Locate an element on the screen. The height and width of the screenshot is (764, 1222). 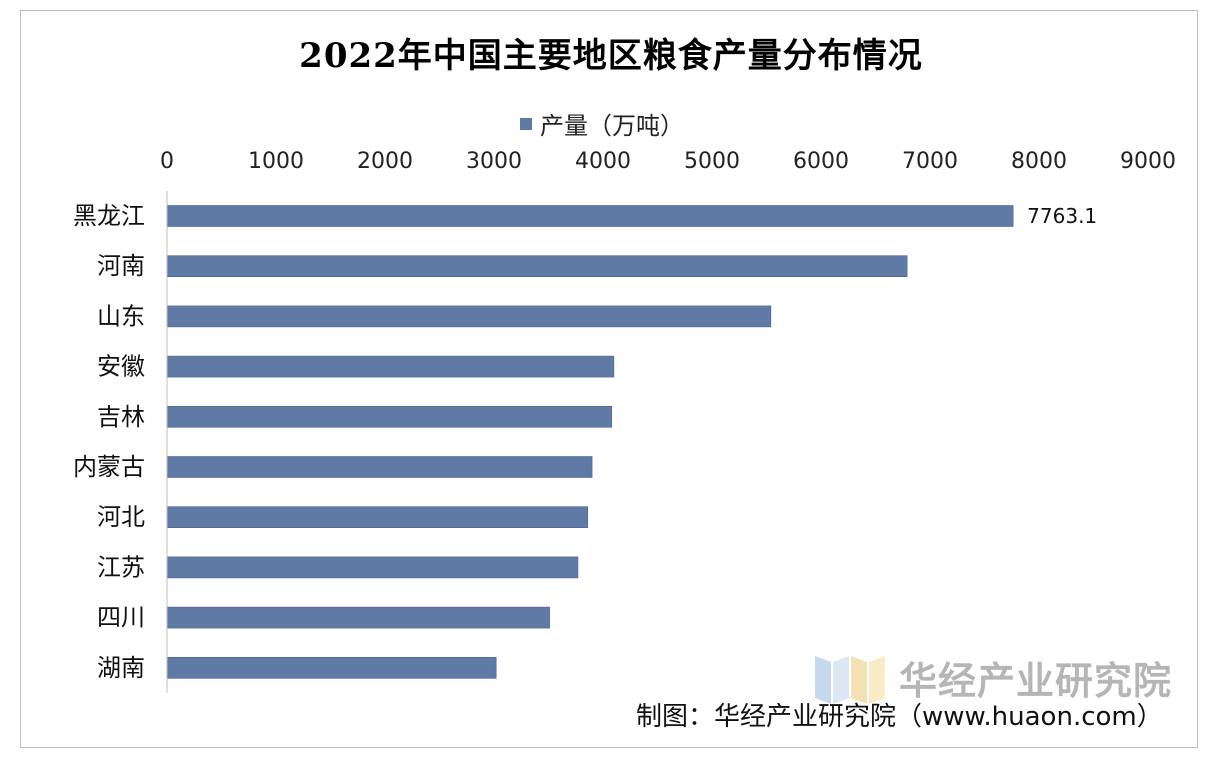
category-label: 湖南 is located at coordinates (121, 668).